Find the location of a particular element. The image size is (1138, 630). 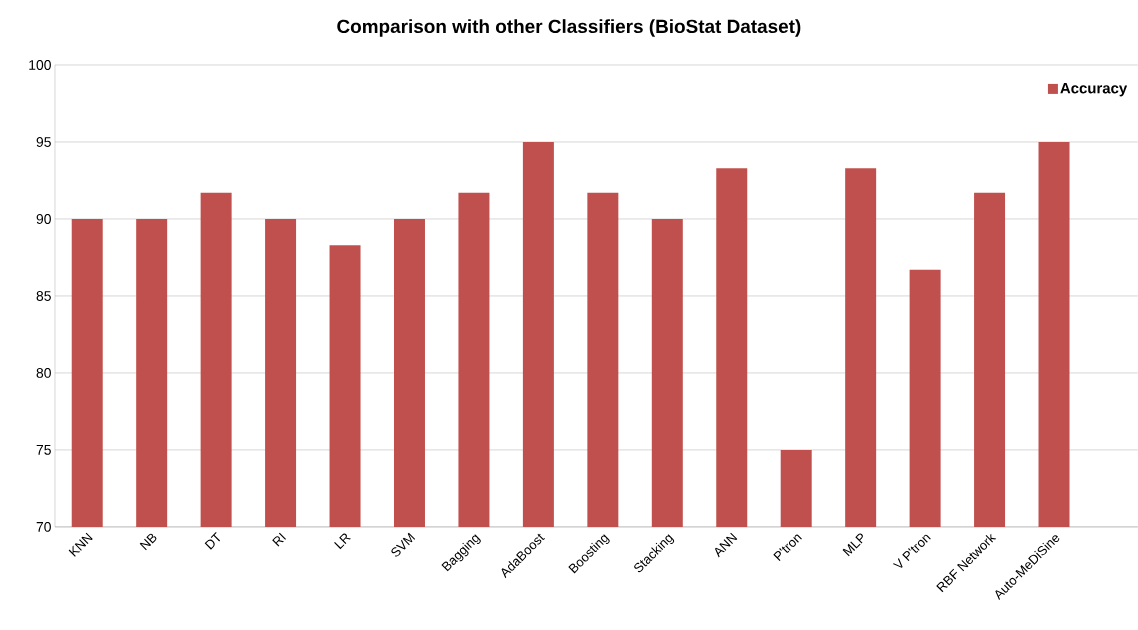

x-tick-label: NB is located at coordinates (148, 542).